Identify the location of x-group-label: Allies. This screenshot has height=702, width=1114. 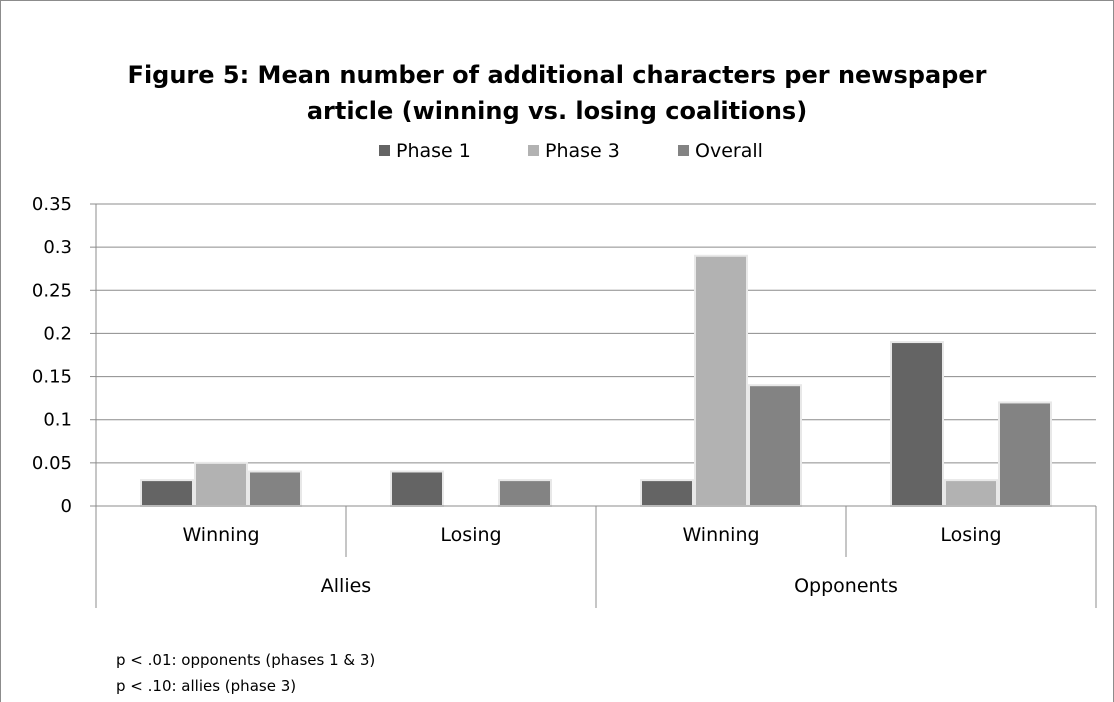
(346, 586).